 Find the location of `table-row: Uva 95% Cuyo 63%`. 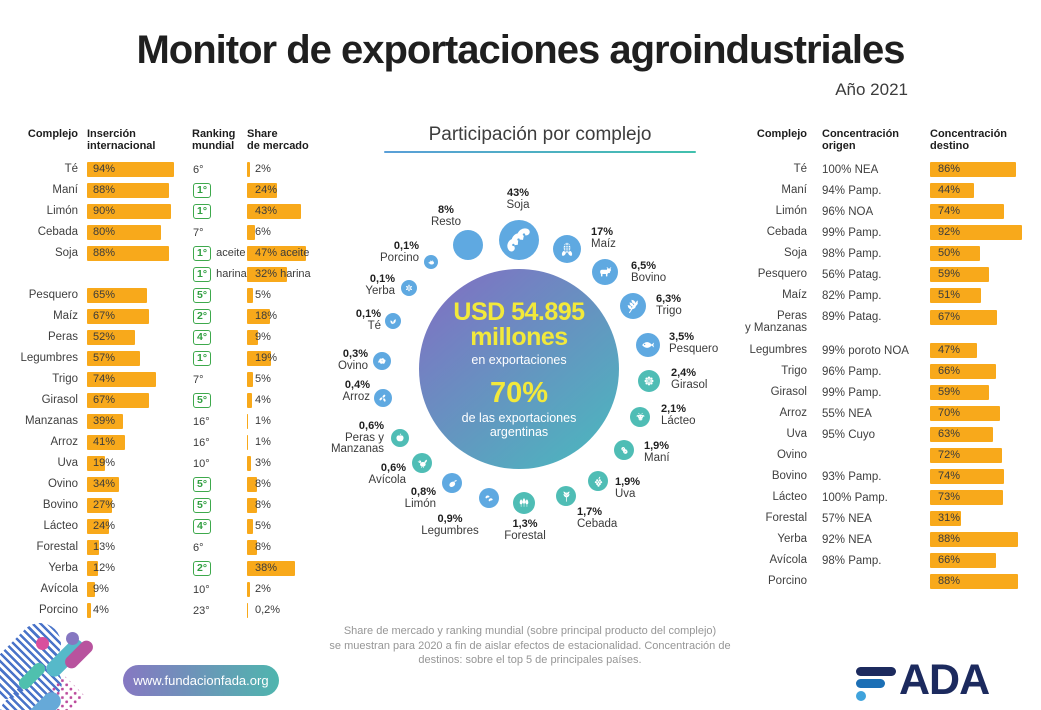

table-row: Uva 95% Cuyo 63% is located at coordinates (887, 434).